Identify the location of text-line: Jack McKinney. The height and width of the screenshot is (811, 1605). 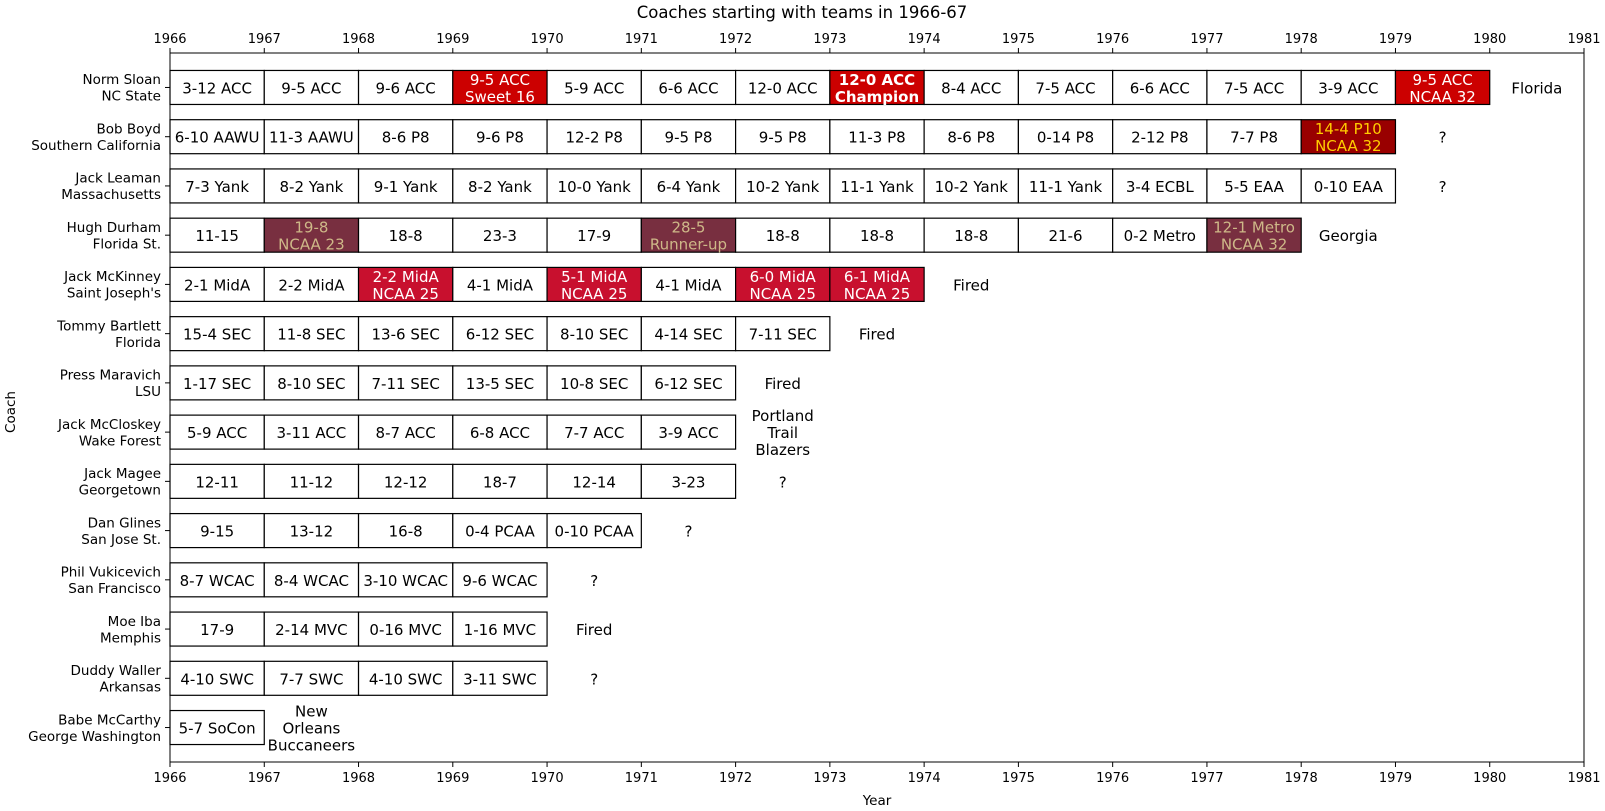
(112, 277).